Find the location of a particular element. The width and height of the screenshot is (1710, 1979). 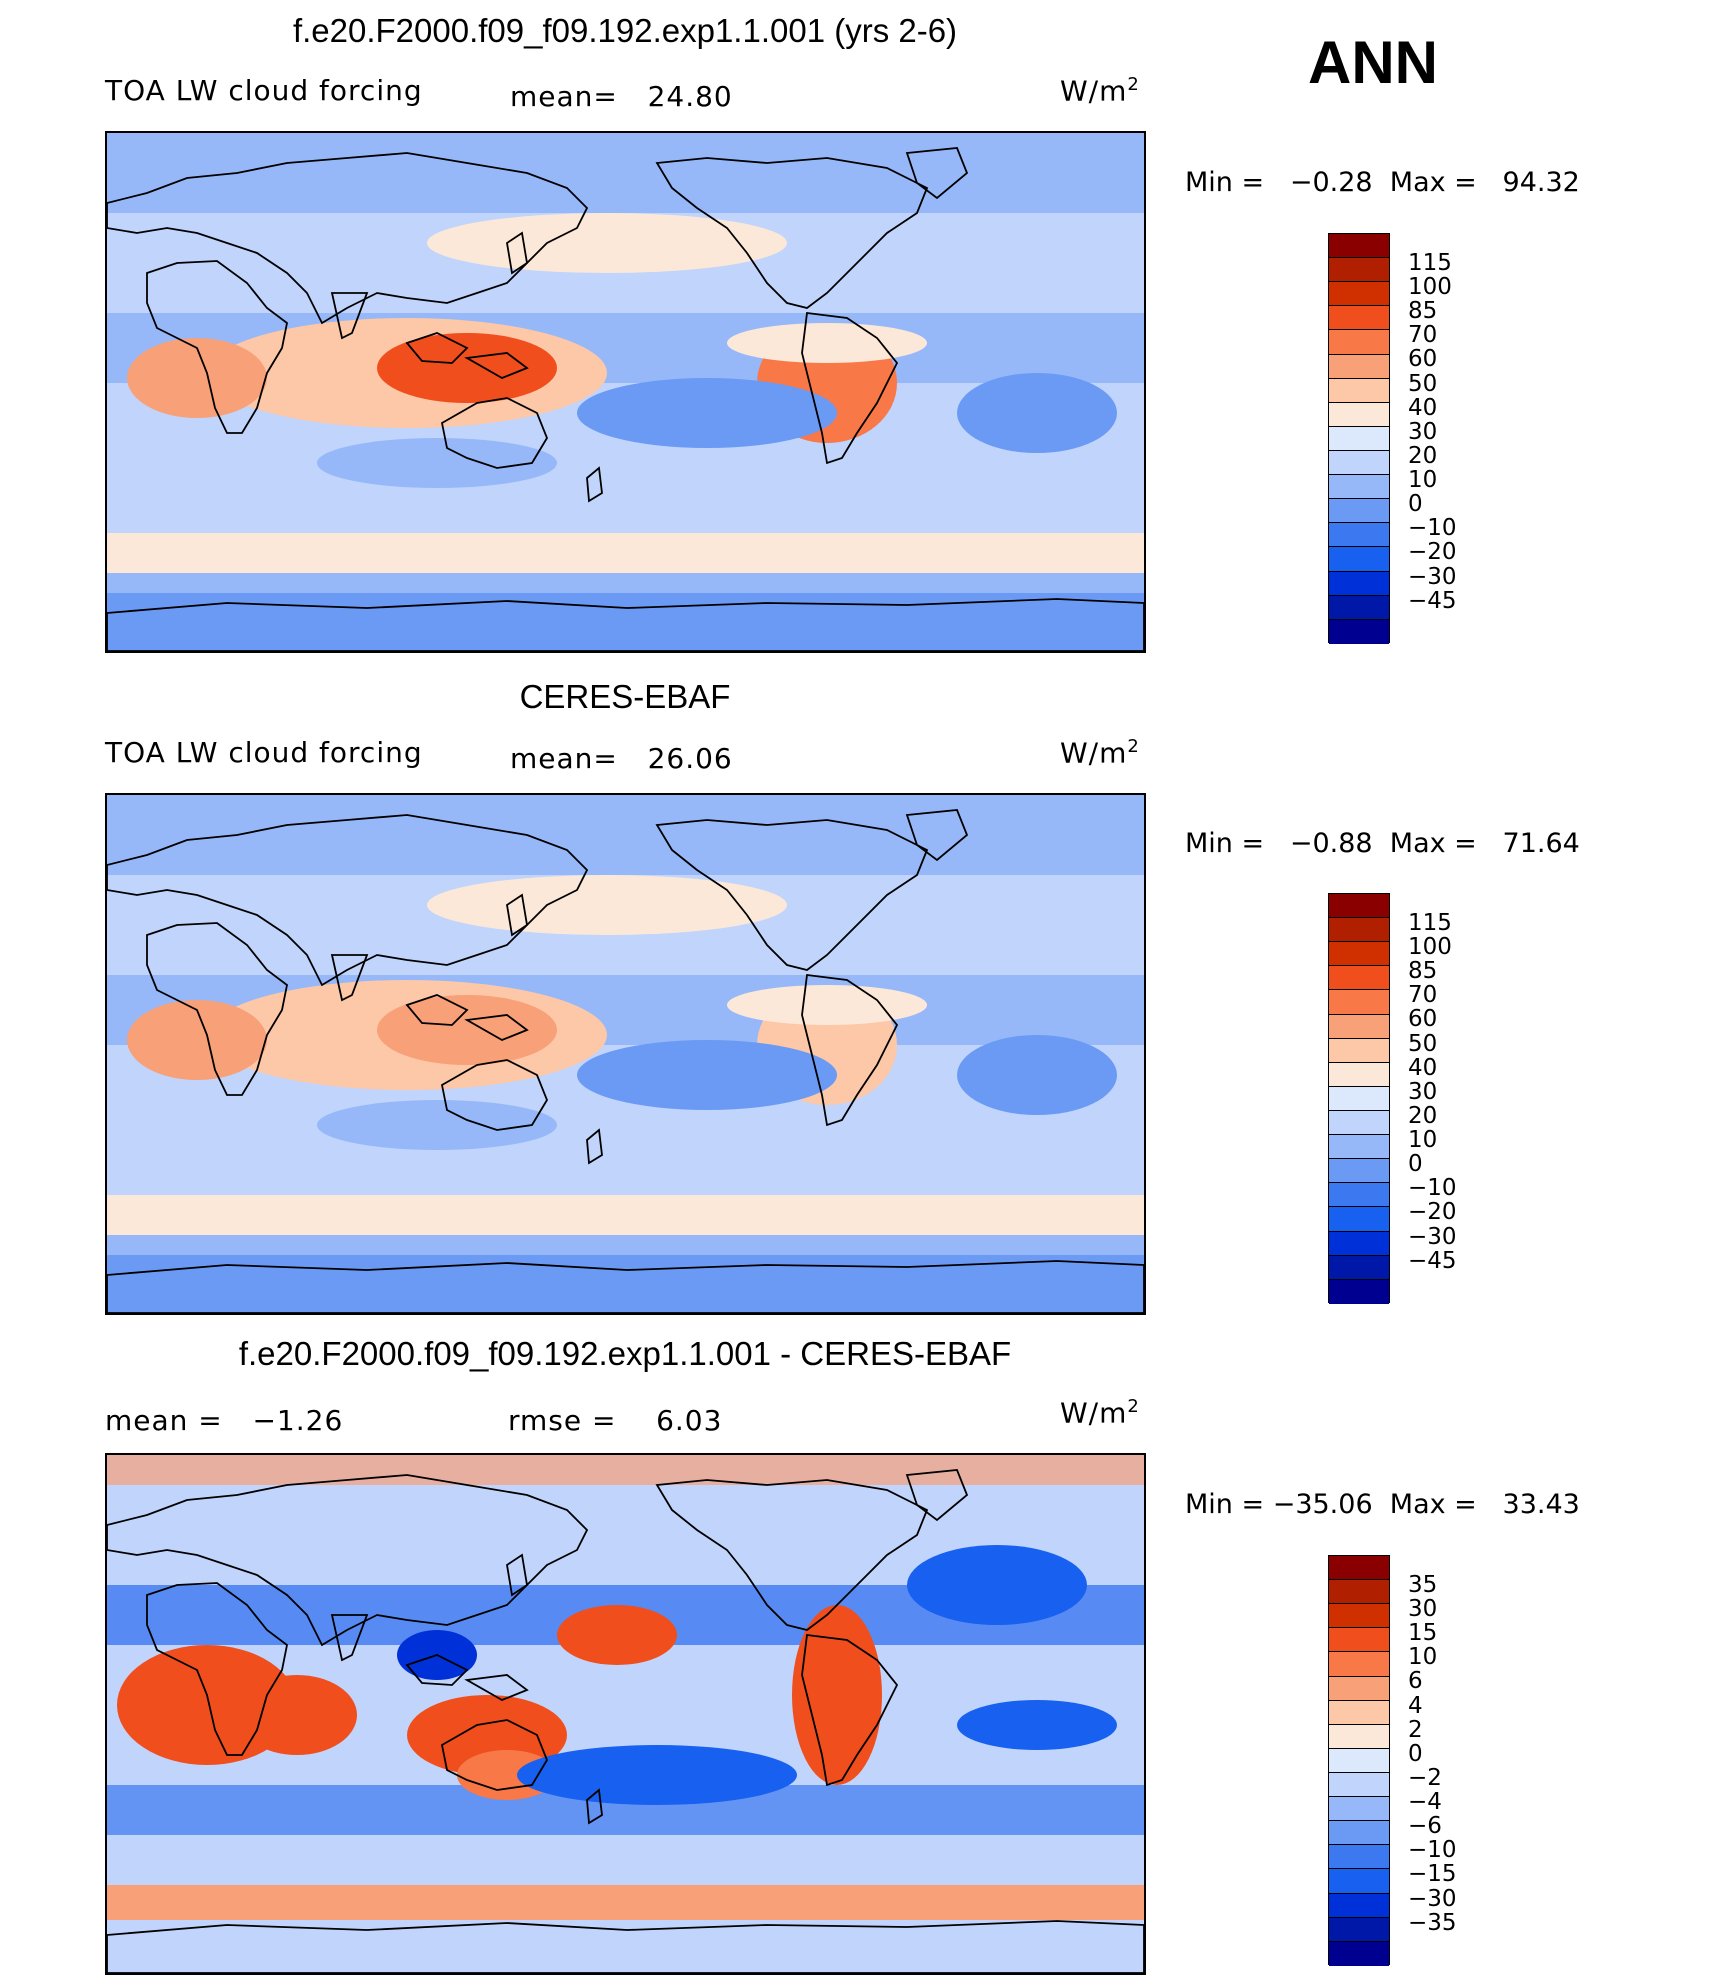

panel-1-field-label: TOA LW cloud forcing is located at coordinates (264, 90).